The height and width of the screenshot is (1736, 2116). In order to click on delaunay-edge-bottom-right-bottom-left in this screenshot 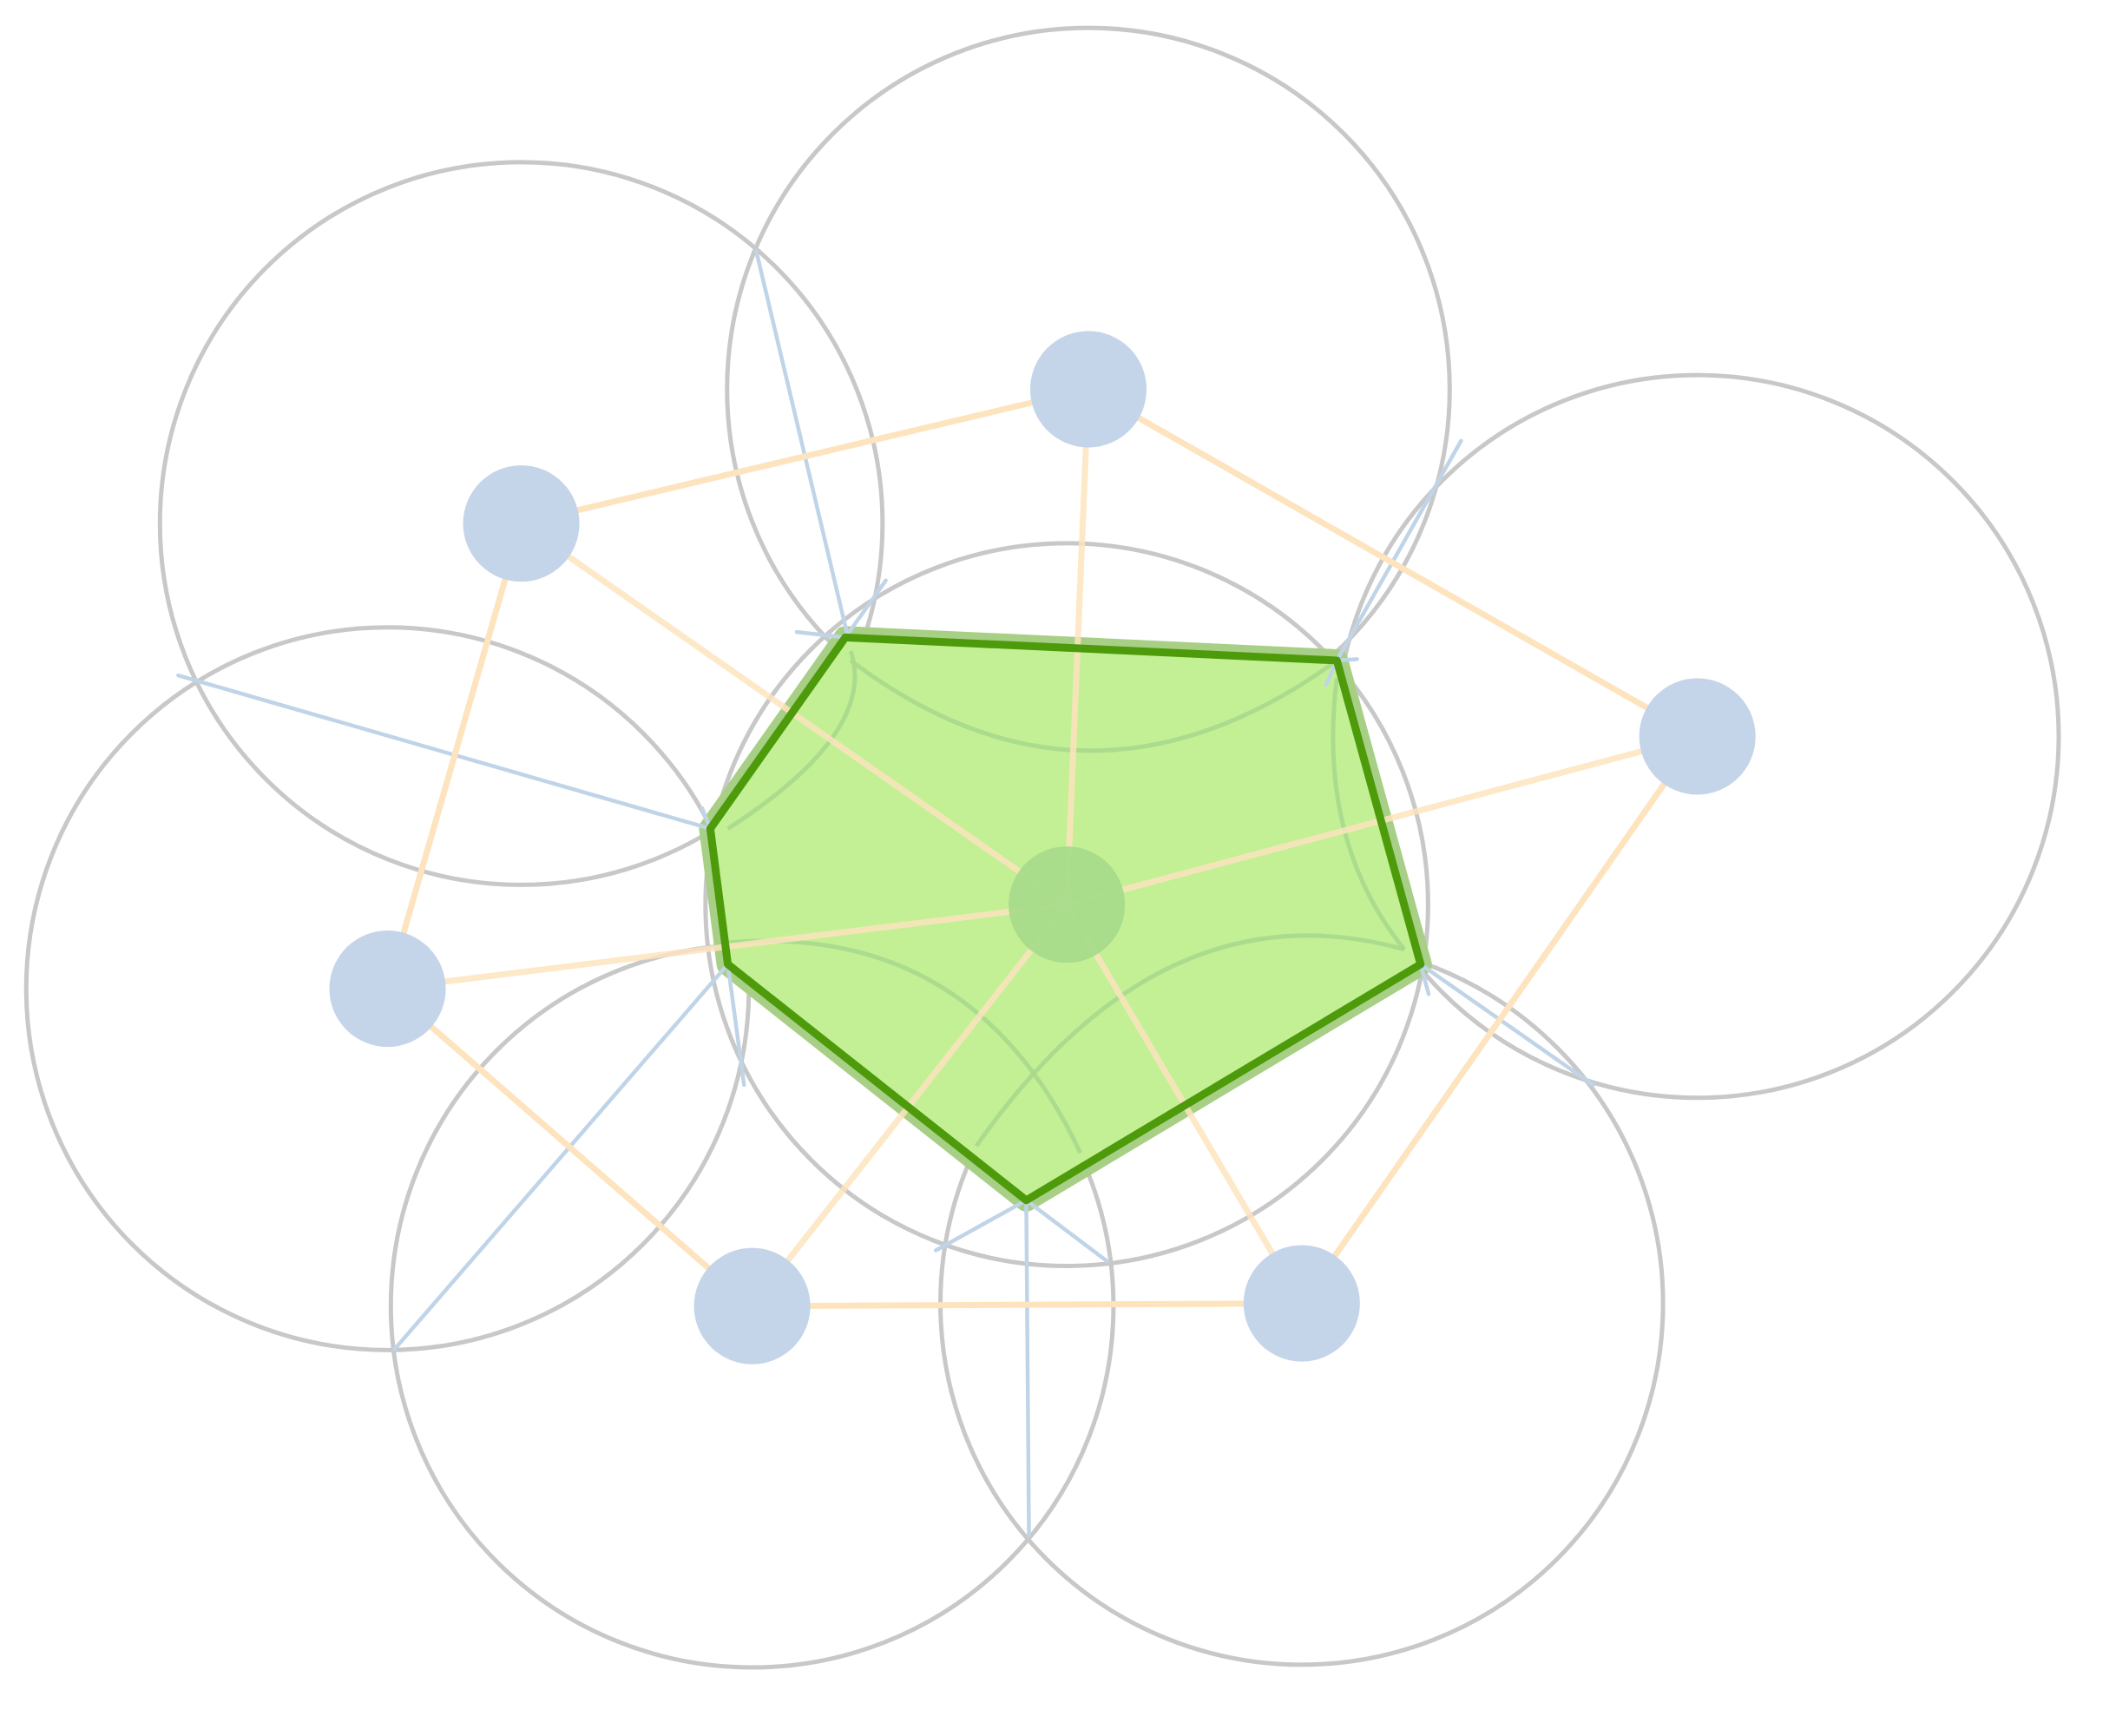, I will do `click(1027, 1305)`.